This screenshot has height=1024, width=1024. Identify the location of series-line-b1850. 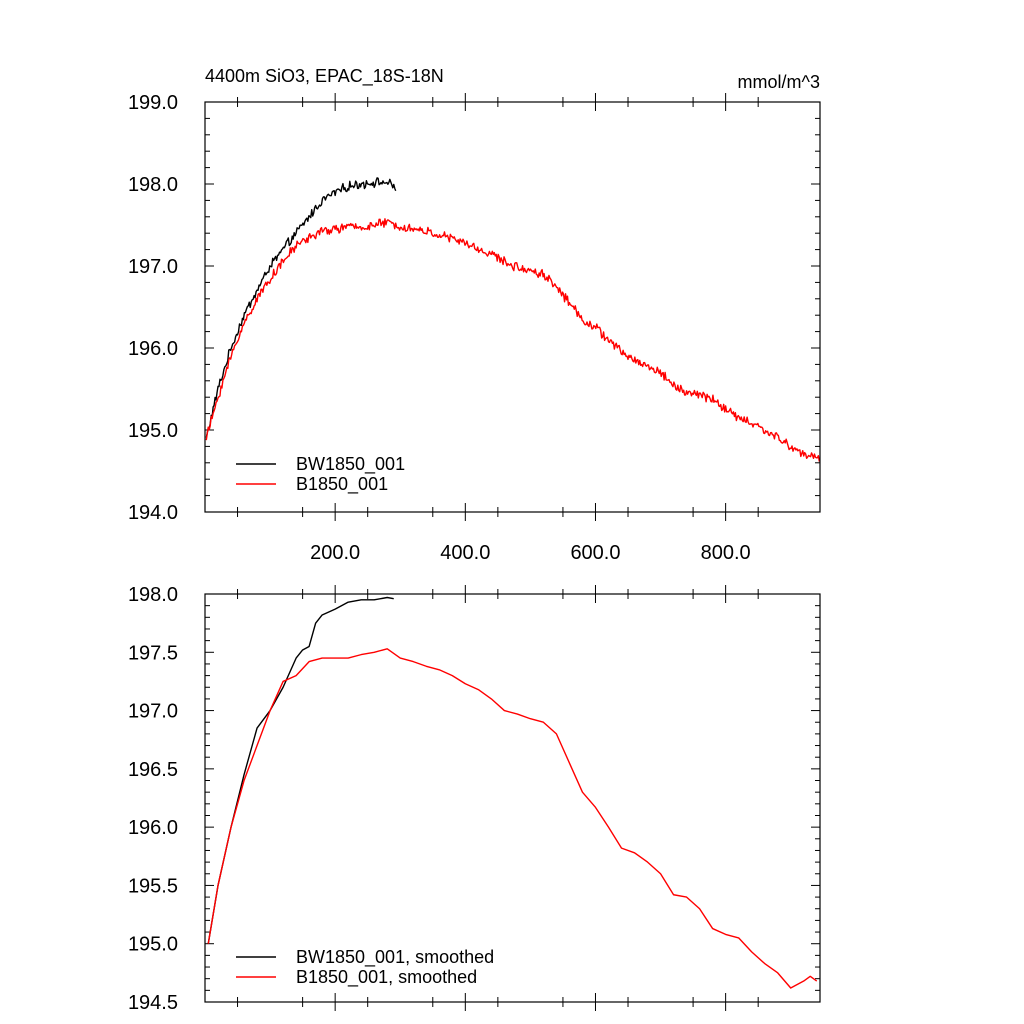
(513, 340).